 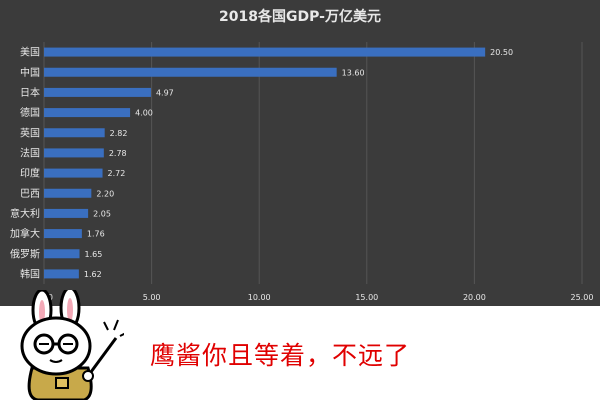 What do you see at coordinates (353, 72) in the screenshot?
I see `value-label: 13.60` at bounding box center [353, 72].